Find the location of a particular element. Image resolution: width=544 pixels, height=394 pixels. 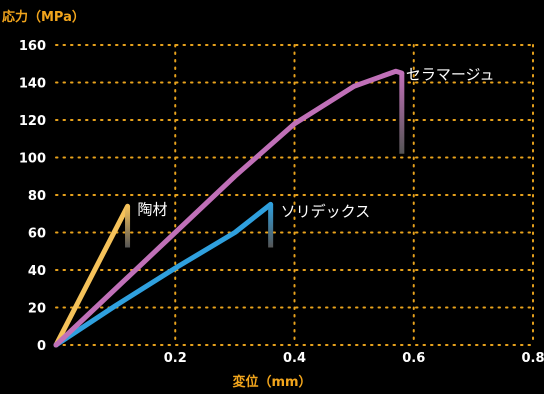

x-axis-title: 変位（mm） is located at coordinates (272, 382).